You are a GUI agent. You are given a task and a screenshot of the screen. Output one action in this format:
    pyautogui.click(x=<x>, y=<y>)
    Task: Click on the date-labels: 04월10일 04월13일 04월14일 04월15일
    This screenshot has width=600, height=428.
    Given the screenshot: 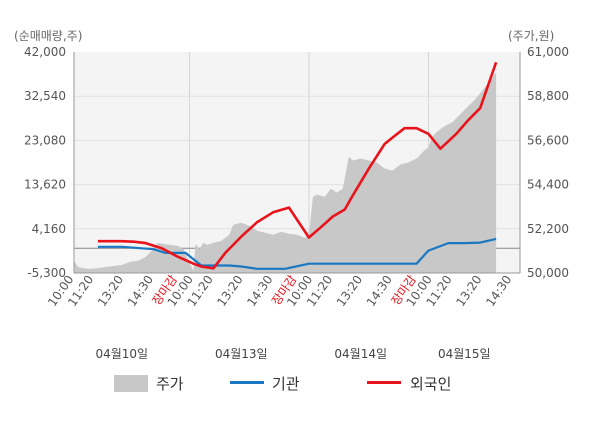 What is the action you would take?
    pyautogui.click(x=292, y=354)
    